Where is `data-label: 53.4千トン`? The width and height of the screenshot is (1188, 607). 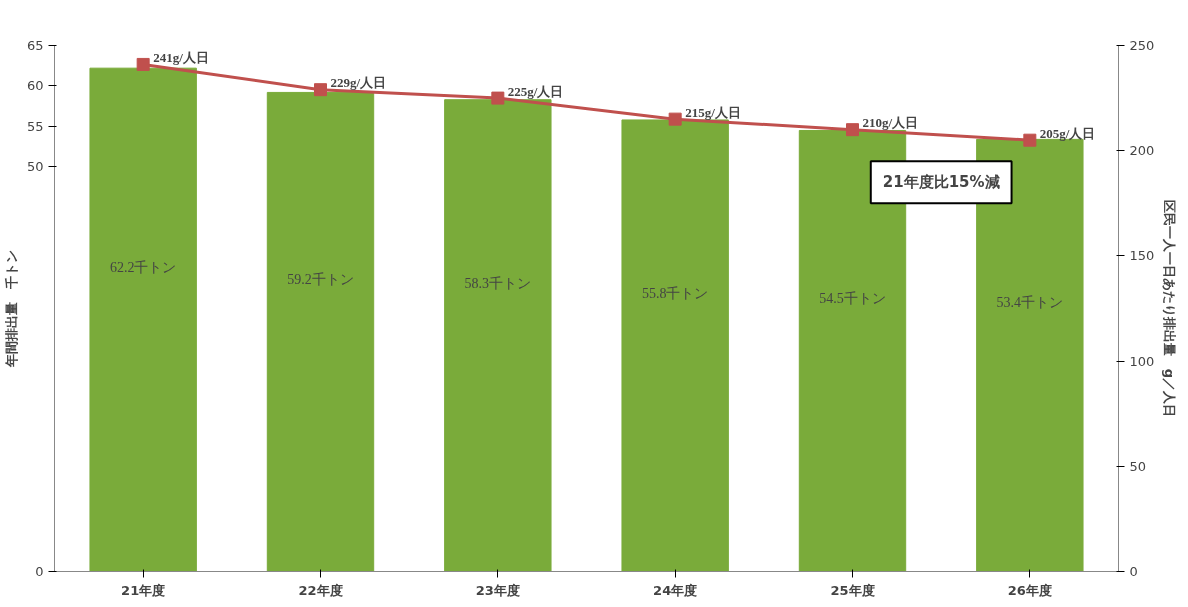 data-label: 53.4千トン is located at coordinates (1030, 303).